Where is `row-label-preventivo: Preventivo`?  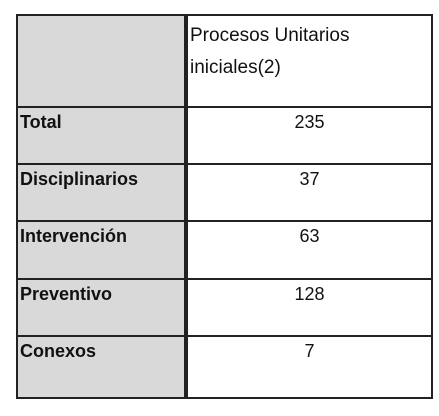
row-label-preventivo: Preventivo is located at coordinates (102, 308).